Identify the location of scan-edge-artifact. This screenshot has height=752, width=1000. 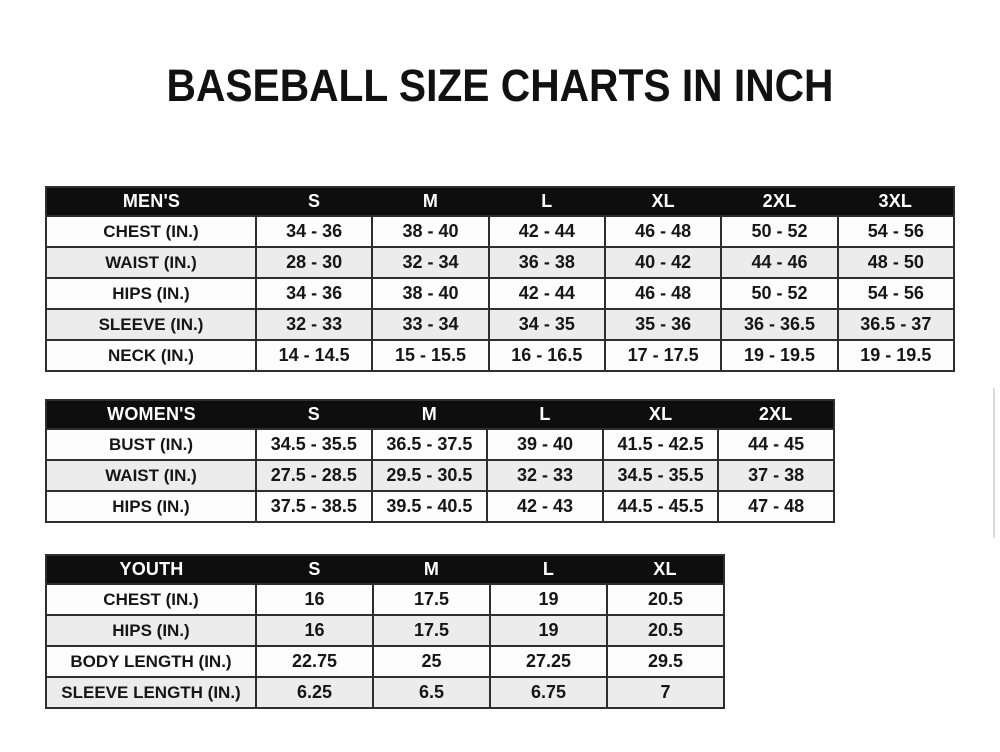
(994, 463).